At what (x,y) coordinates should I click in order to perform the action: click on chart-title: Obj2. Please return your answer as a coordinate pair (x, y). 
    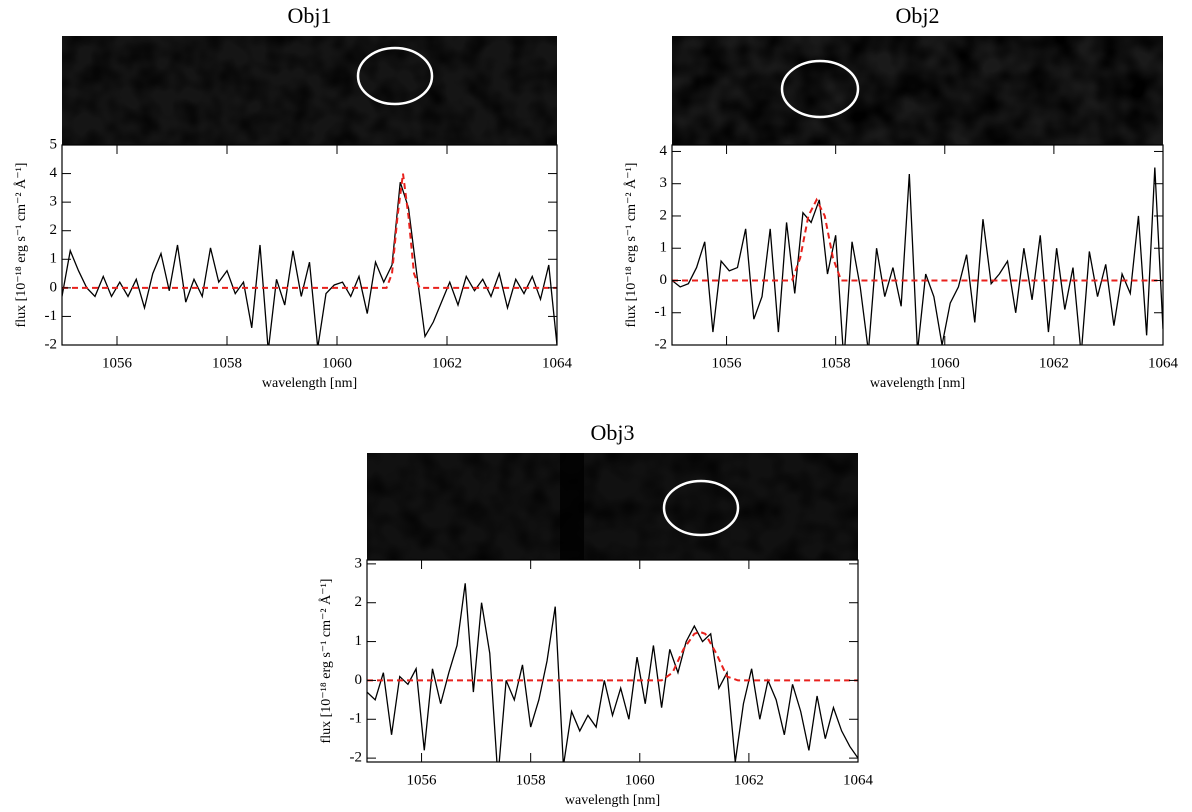
    Looking at the image, I should click on (918, 15).